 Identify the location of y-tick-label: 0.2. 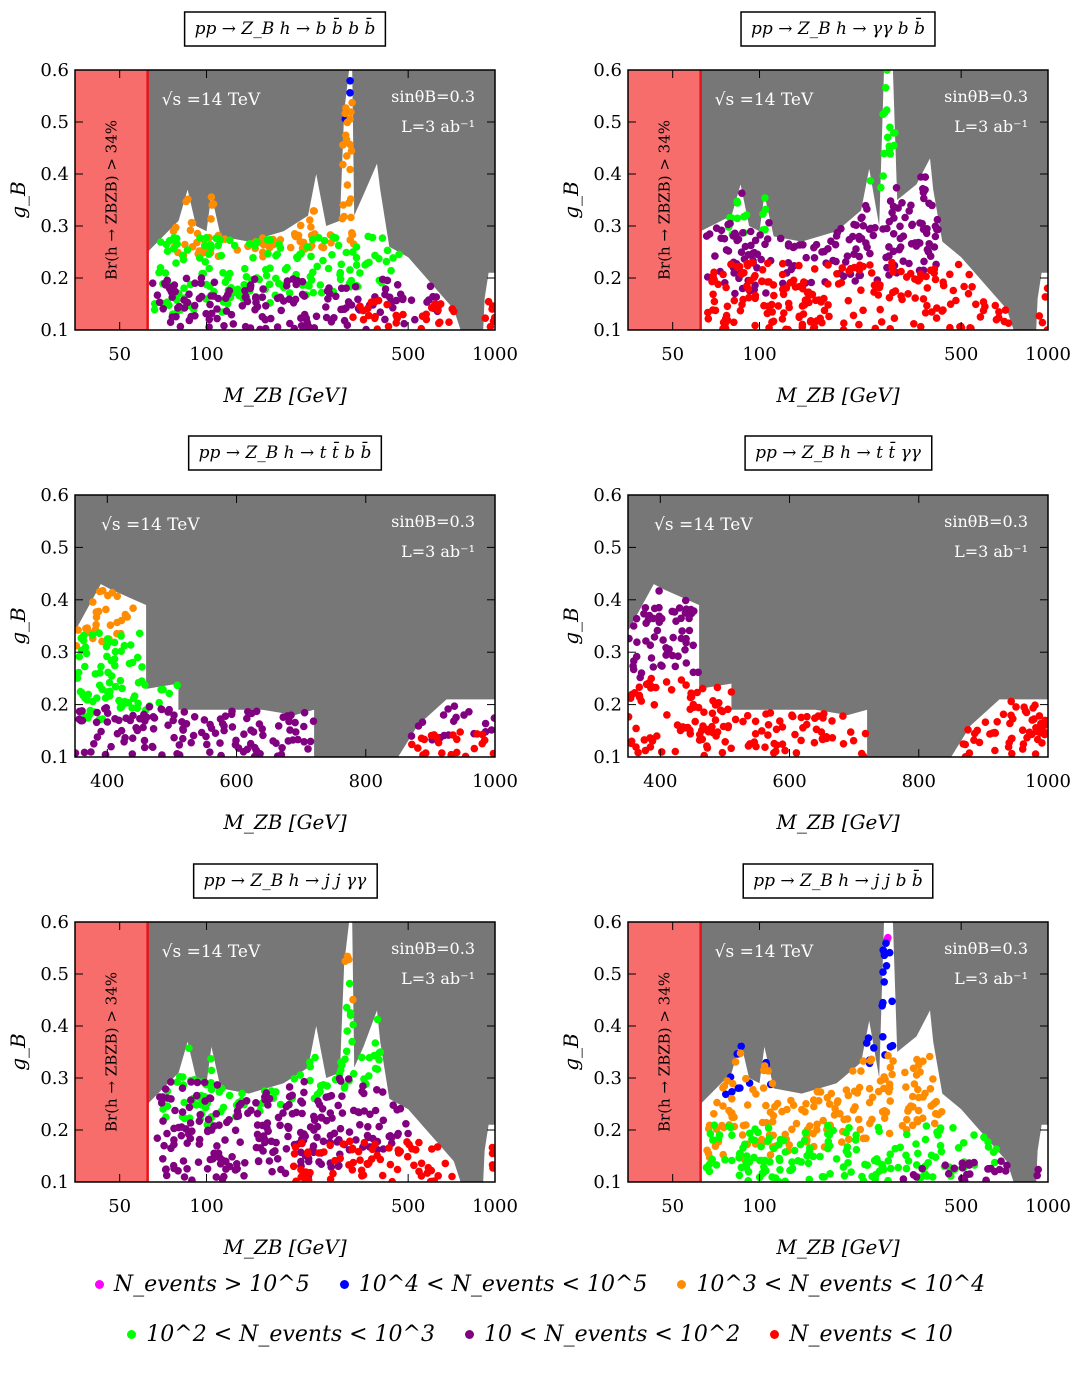
(607, 705).